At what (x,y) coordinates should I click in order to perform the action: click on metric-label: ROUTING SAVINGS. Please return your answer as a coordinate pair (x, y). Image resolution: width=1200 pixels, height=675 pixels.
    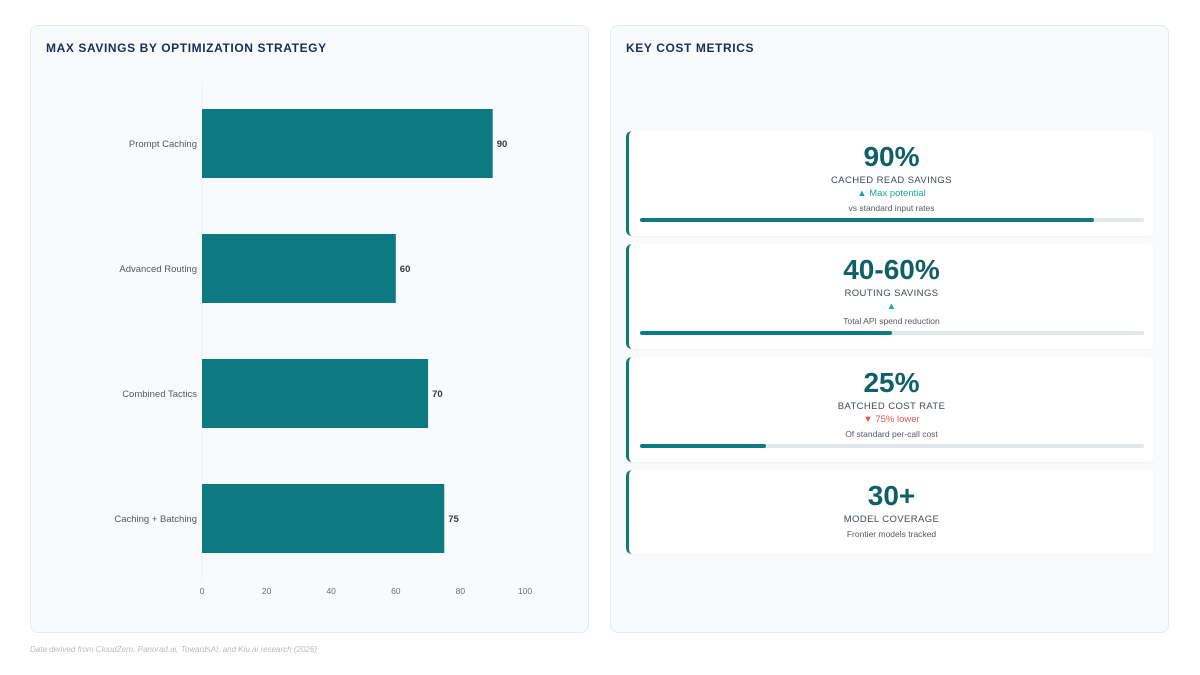
    Looking at the image, I should click on (891, 293).